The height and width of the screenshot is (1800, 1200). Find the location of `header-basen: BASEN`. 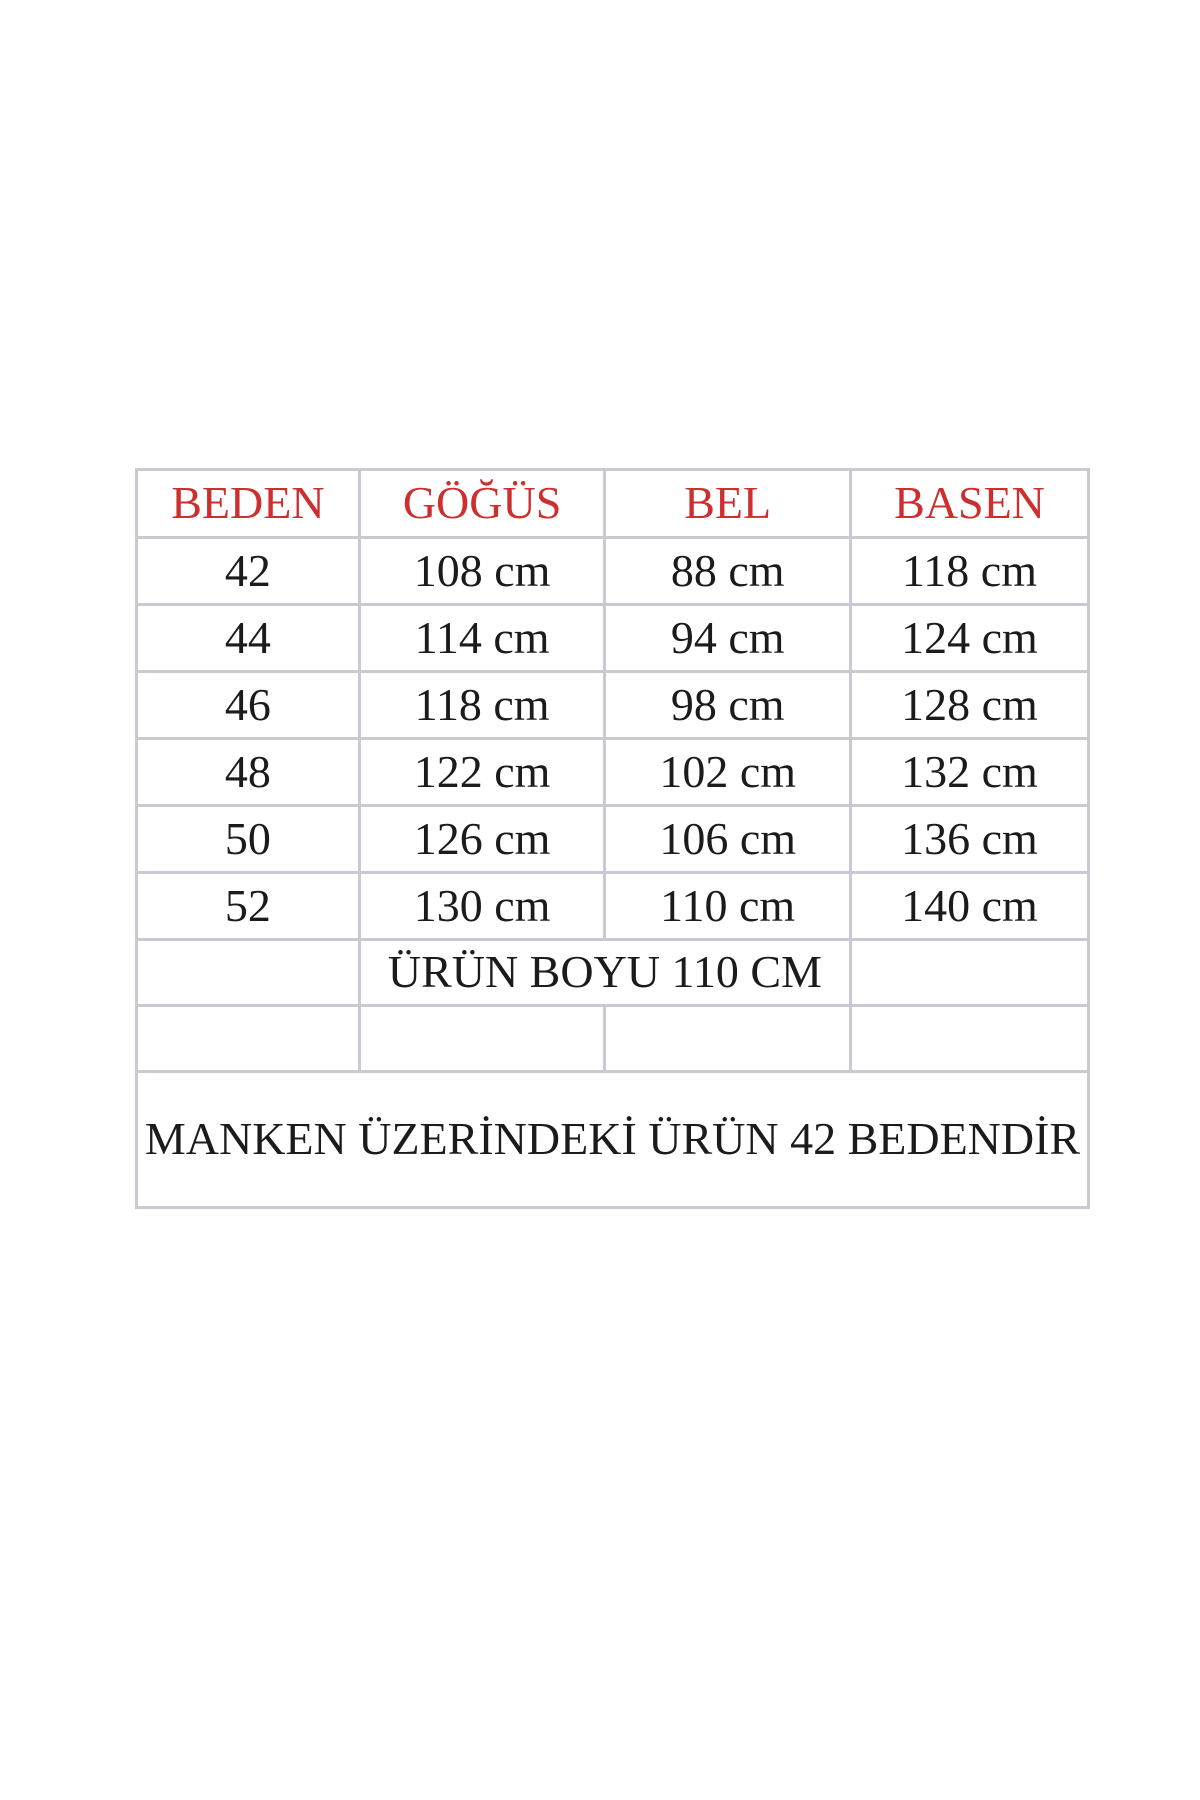

header-basen: BASEN is located at coordinates (969, 503).